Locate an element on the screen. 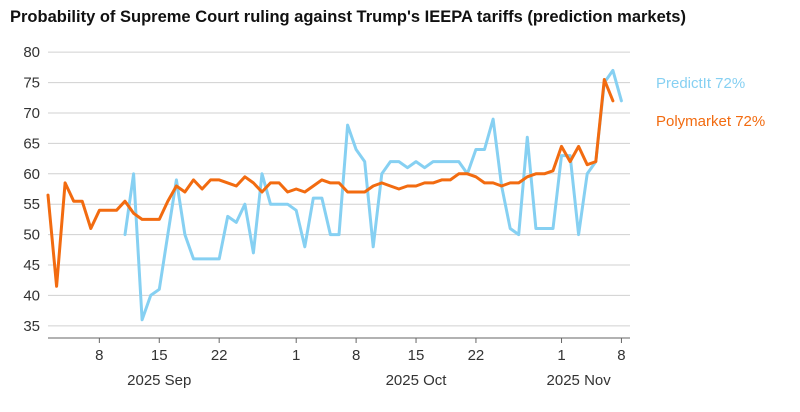  x-tick-label-8: 8 is located at coordinates (621, 355).